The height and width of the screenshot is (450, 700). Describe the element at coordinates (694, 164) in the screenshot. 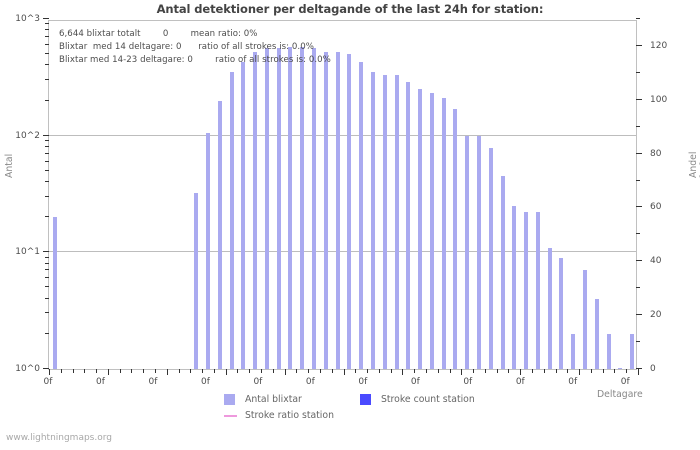

I see `y-axis-label-right: Andel [%]` at that location.